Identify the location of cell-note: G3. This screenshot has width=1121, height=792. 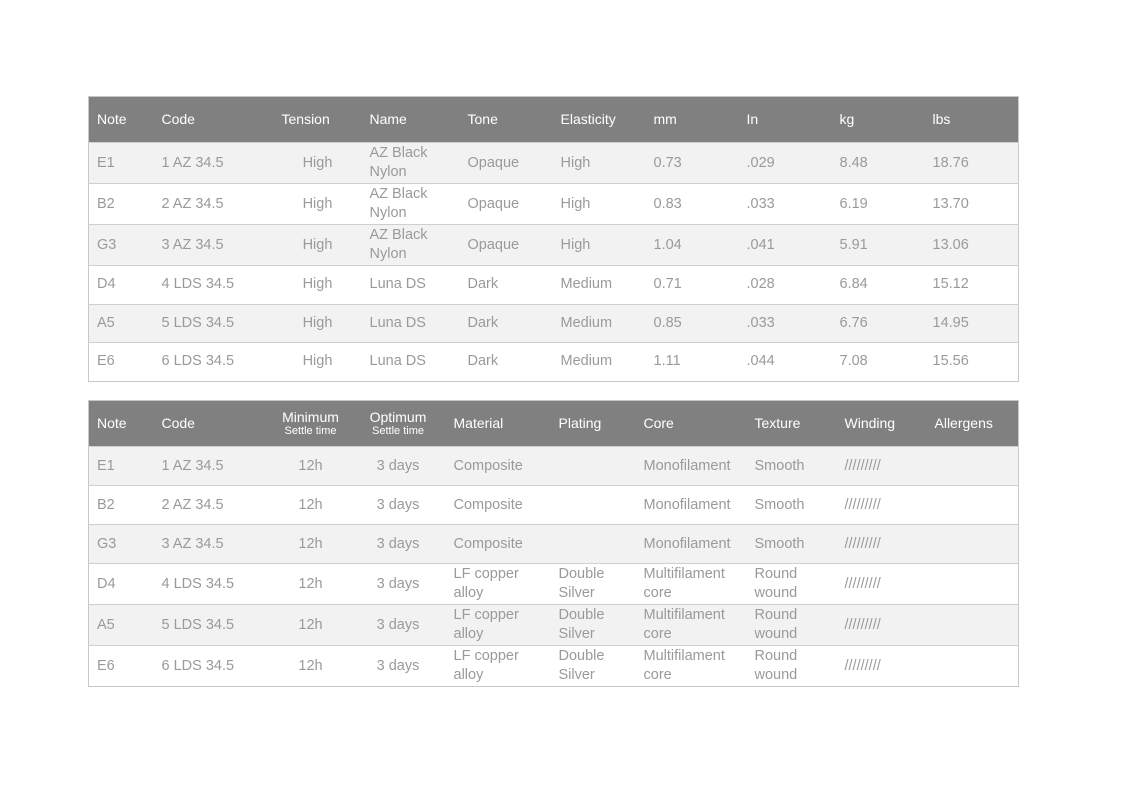
(121, 544).